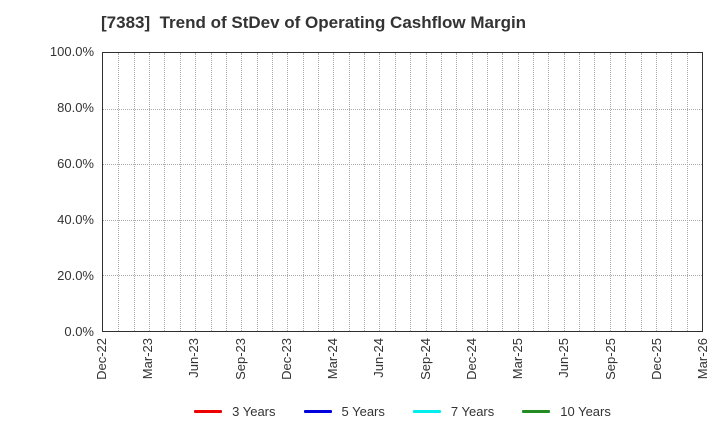 Image resolution: width=720 pixels, height=440 pixels. I want to click on x-tick-label: Mar-24, so click(333, 359).